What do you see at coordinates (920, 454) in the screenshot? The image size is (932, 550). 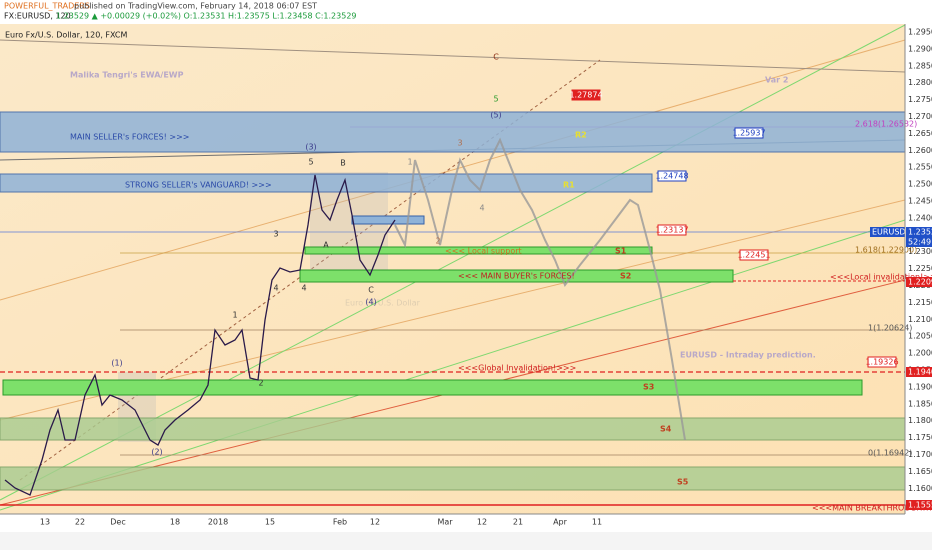 I see `price-label: 1.17000` at bounding box center [920, 454].